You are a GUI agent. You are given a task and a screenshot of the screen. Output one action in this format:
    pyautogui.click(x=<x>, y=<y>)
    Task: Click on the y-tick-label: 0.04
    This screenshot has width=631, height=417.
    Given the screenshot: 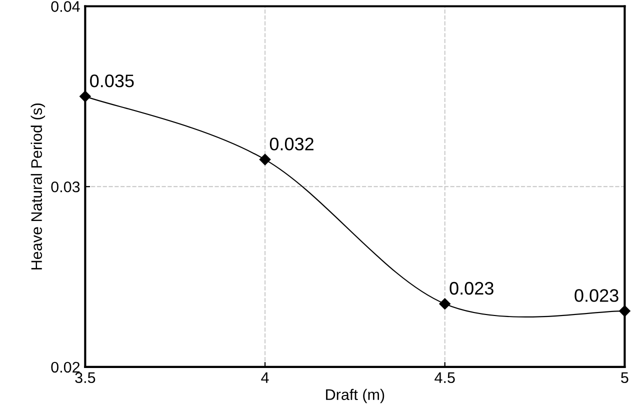 What is the action you would take?
    pyautogui.click(x=65, y=6)
    